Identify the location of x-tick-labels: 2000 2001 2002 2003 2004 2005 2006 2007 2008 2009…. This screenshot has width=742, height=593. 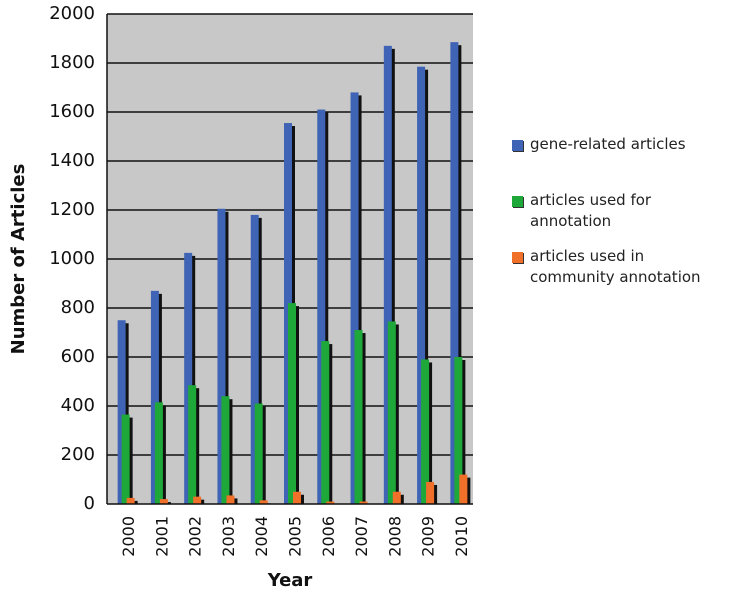
(295, 536).